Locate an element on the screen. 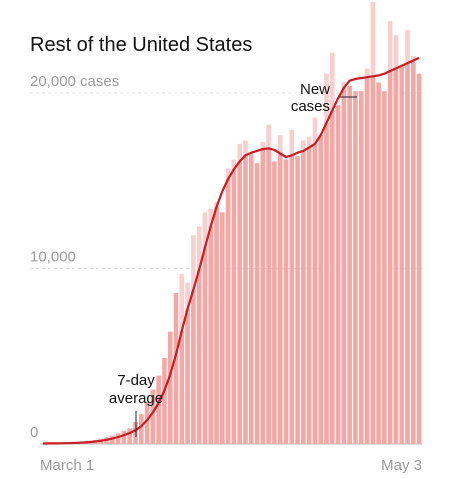 This screenshot has width=475, height=479. x-tick-label-end: May 3 is located at coordinates (401, 465).